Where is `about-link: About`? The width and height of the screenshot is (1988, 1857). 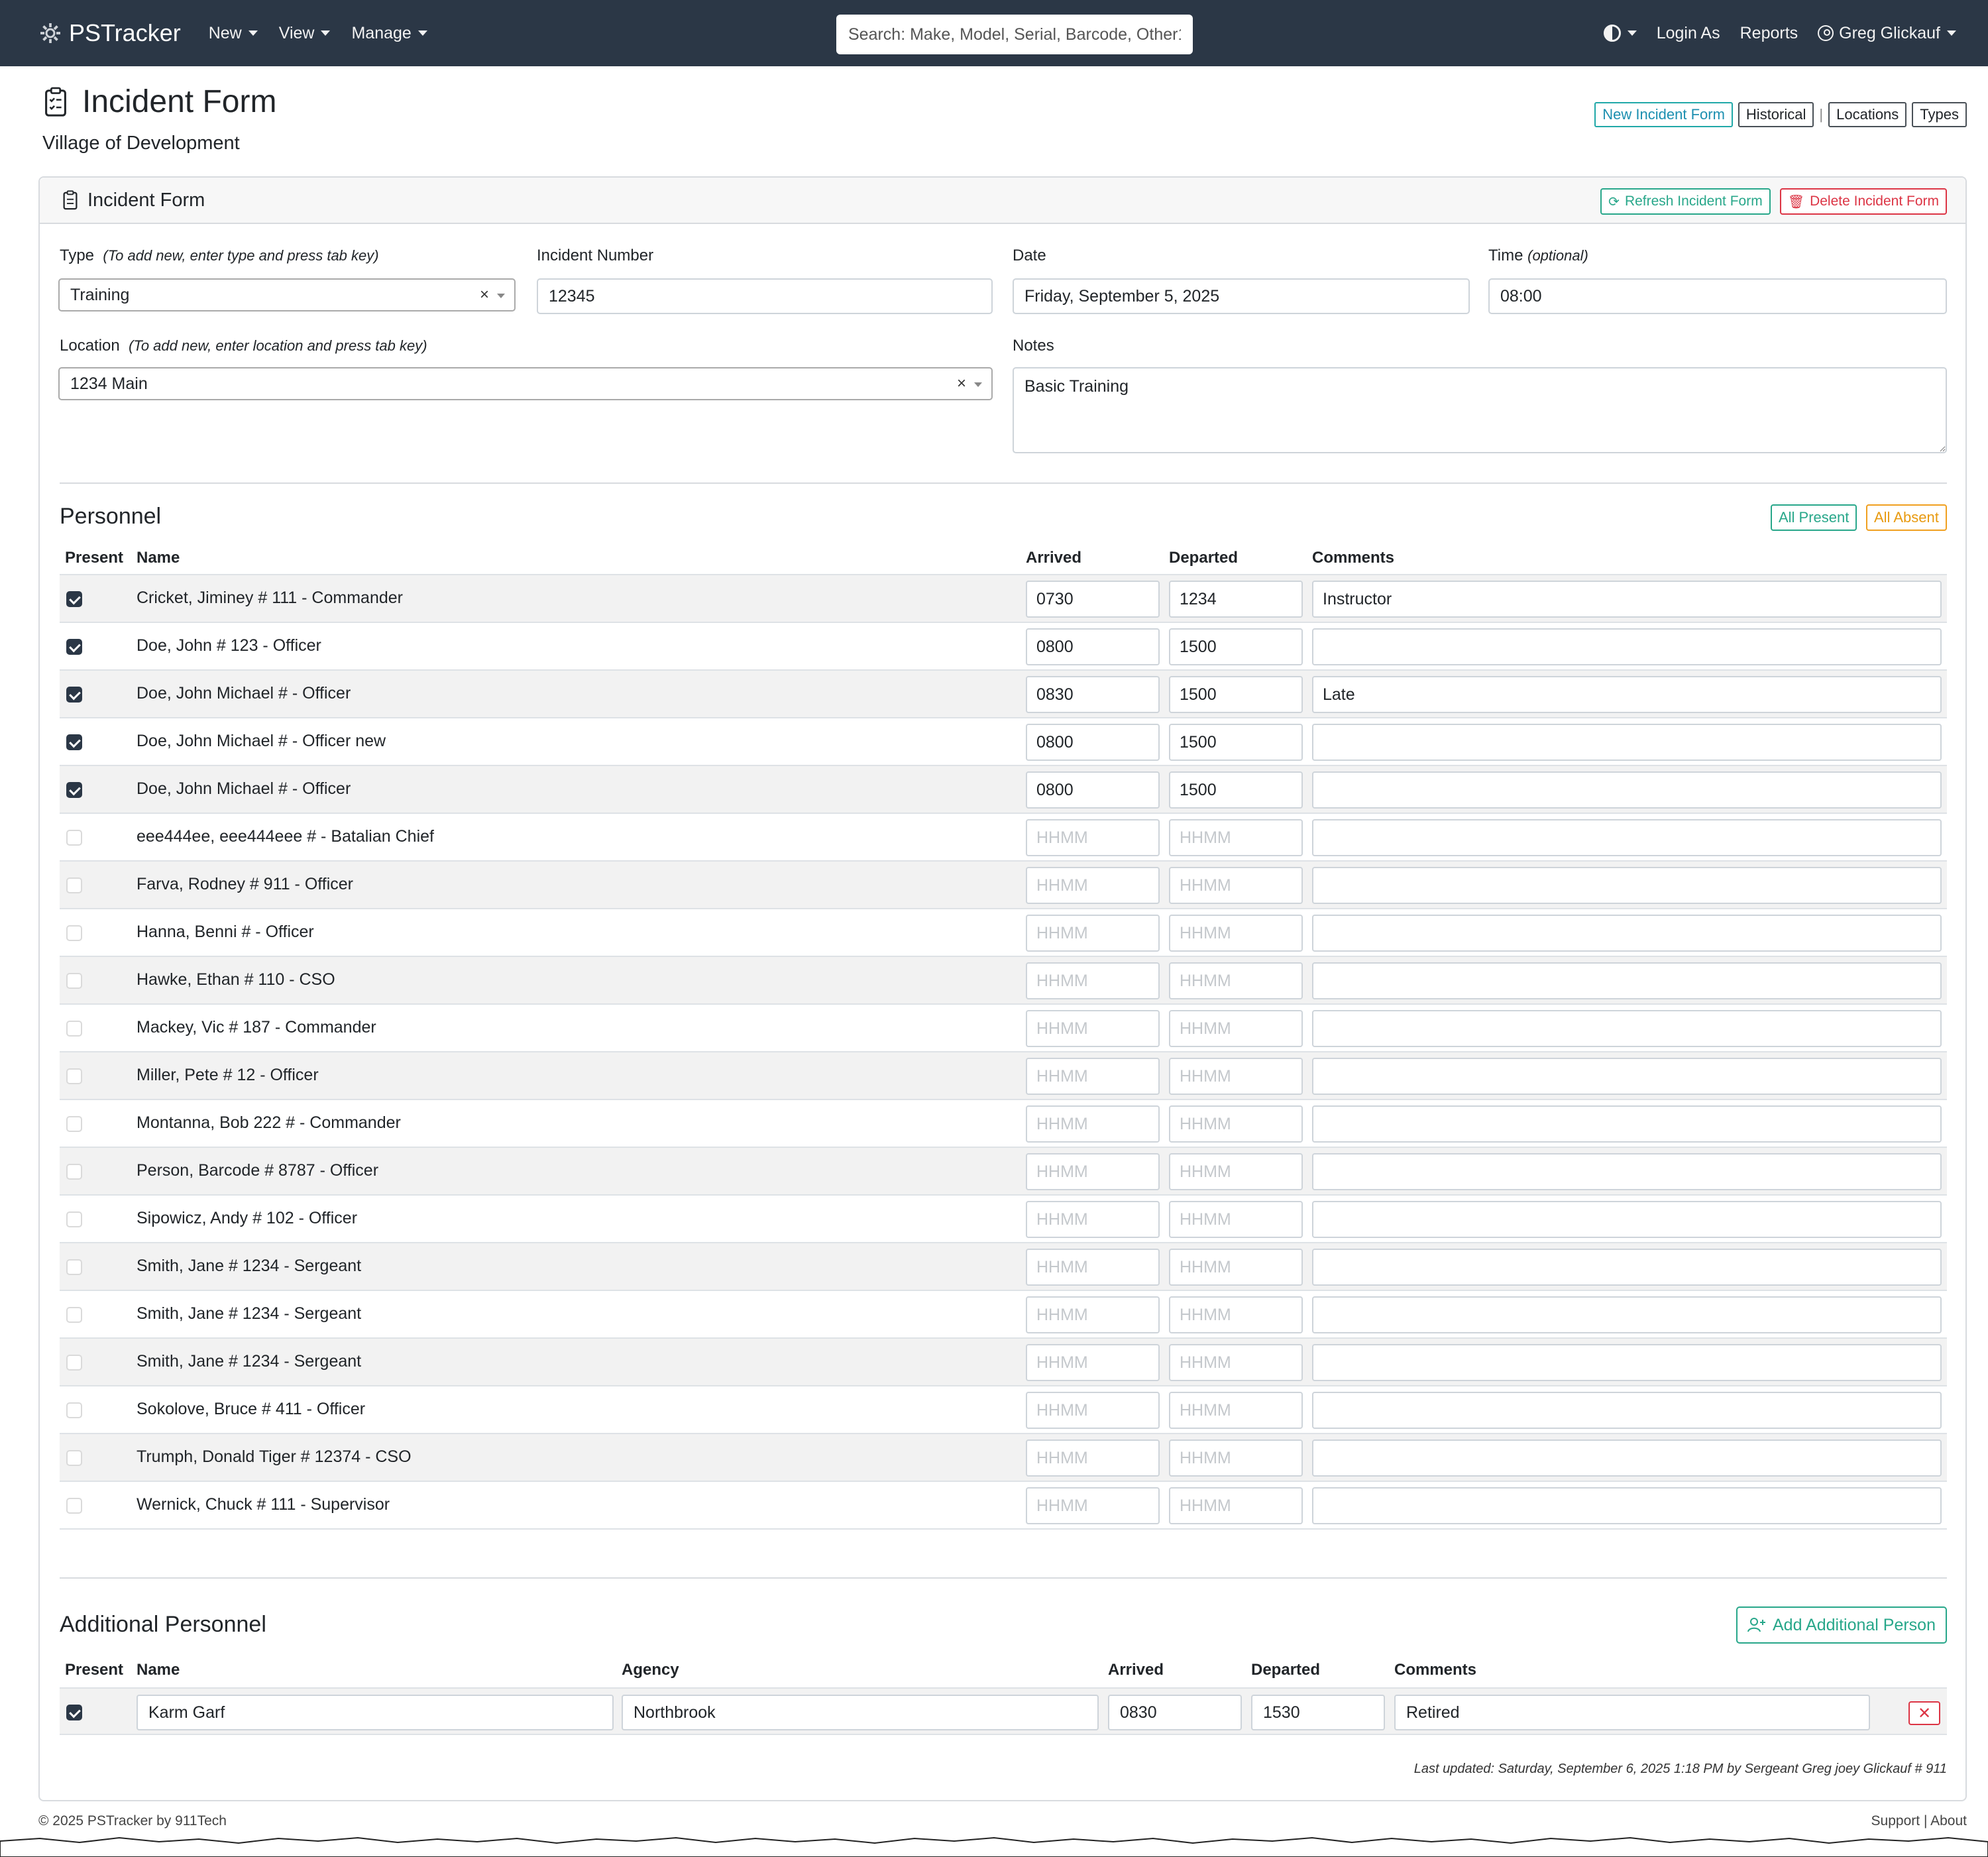
about-link: About is located at coordinates (1948, 1821).